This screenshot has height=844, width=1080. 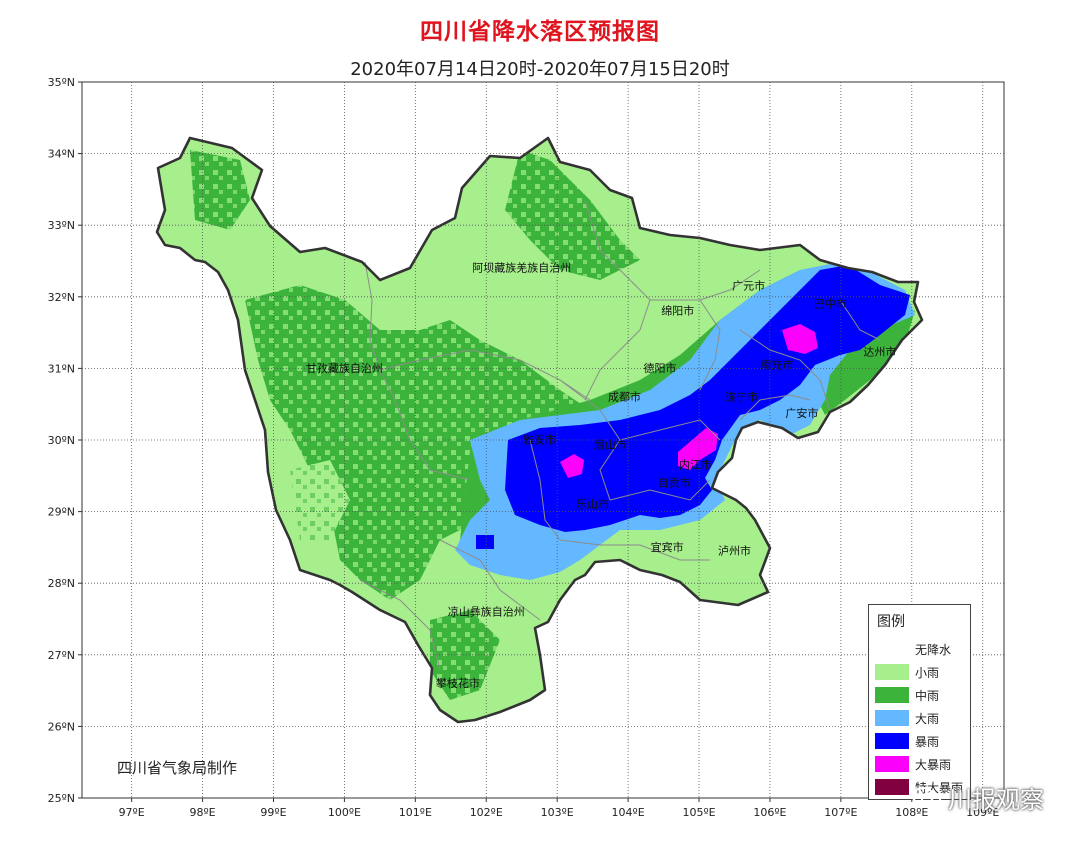 I want to click on latitude-tick-label: 29ºN, so click(x=61, y=512).